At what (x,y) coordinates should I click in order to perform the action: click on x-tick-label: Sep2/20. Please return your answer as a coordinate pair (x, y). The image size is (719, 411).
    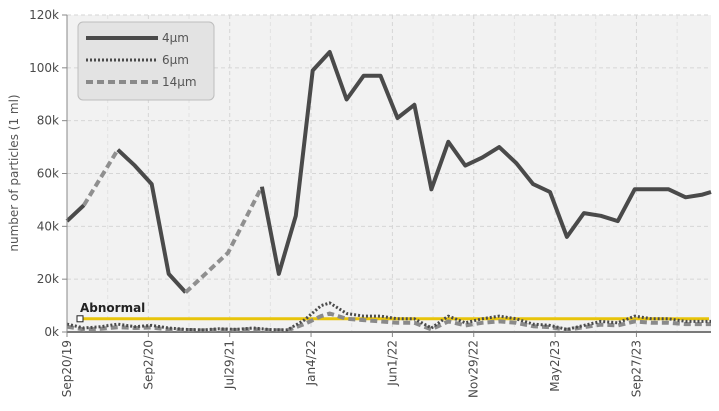
    Looking at the image, I should click on (148, 365).